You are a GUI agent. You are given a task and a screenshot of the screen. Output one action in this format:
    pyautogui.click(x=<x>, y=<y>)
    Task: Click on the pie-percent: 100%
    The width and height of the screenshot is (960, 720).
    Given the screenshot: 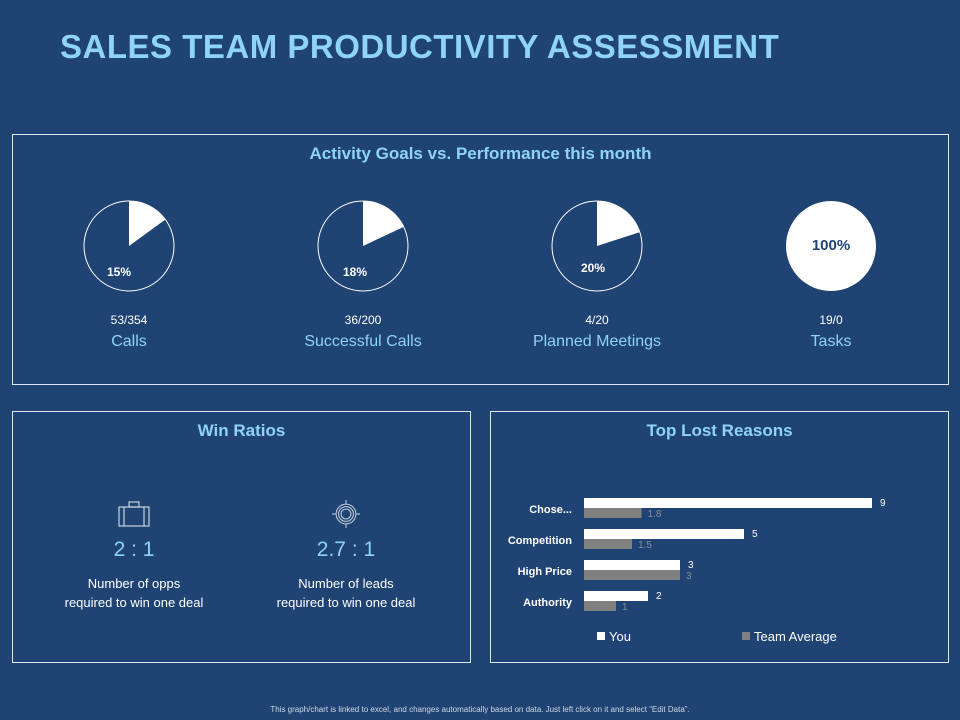 What is the action you would take?
    pyautogui.click(x=831, y=245)
    